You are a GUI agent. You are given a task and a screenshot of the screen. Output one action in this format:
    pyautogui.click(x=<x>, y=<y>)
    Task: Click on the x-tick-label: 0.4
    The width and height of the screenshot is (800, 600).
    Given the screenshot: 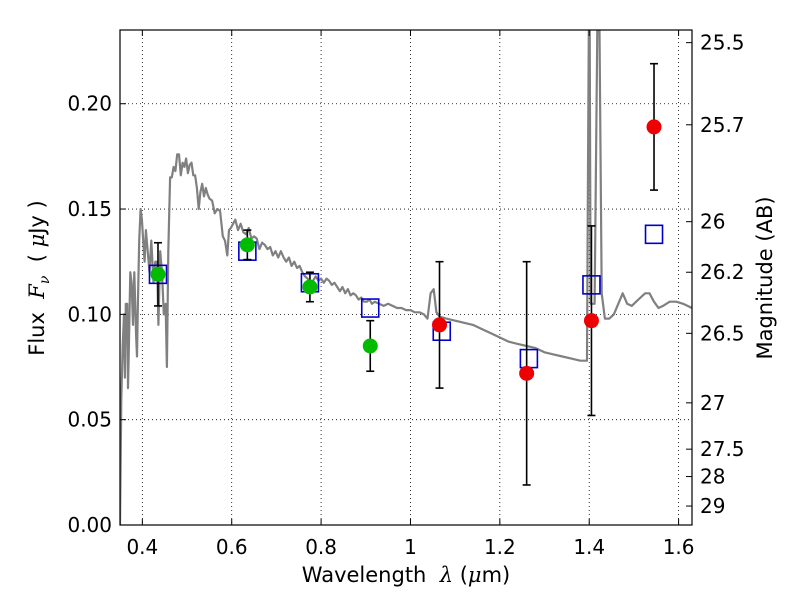 What is the action you would take?
    pyautogui.click(x=142, y=547)
    